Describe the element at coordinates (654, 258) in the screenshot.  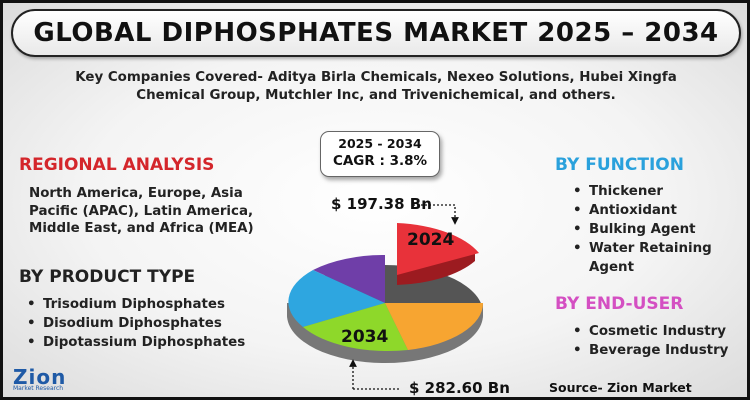
I see `list-item: Water Retaining Agent` at that location.